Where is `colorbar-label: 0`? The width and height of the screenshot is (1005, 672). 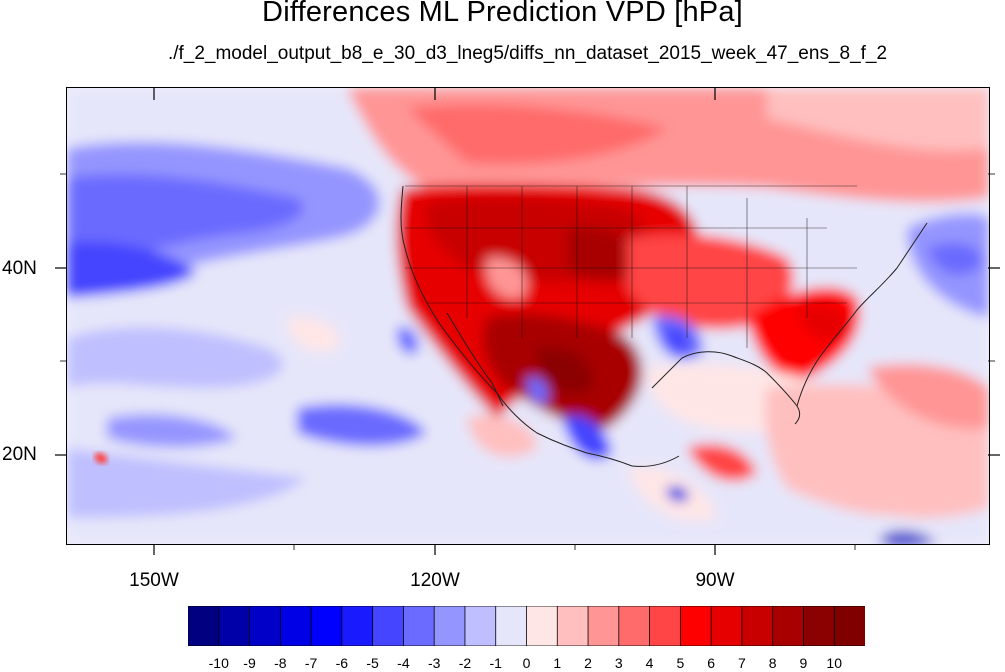 colorbar-label: 0 is located at coordinates (526, 663).